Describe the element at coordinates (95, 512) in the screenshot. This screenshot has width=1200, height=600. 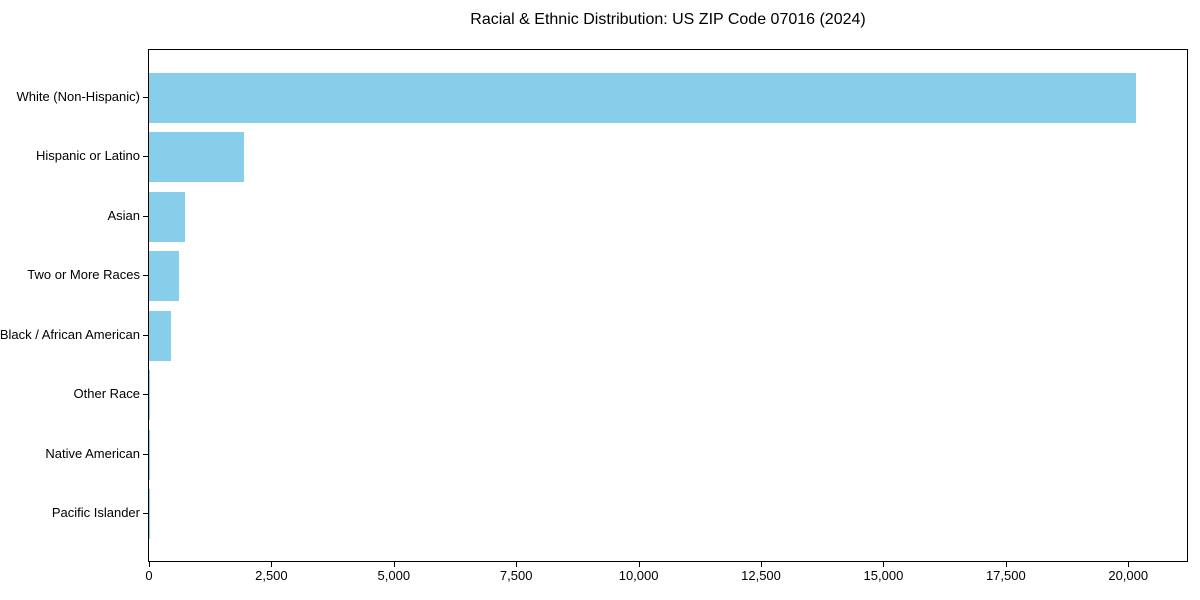
I see `category-label: Pacific Islander` at that location.